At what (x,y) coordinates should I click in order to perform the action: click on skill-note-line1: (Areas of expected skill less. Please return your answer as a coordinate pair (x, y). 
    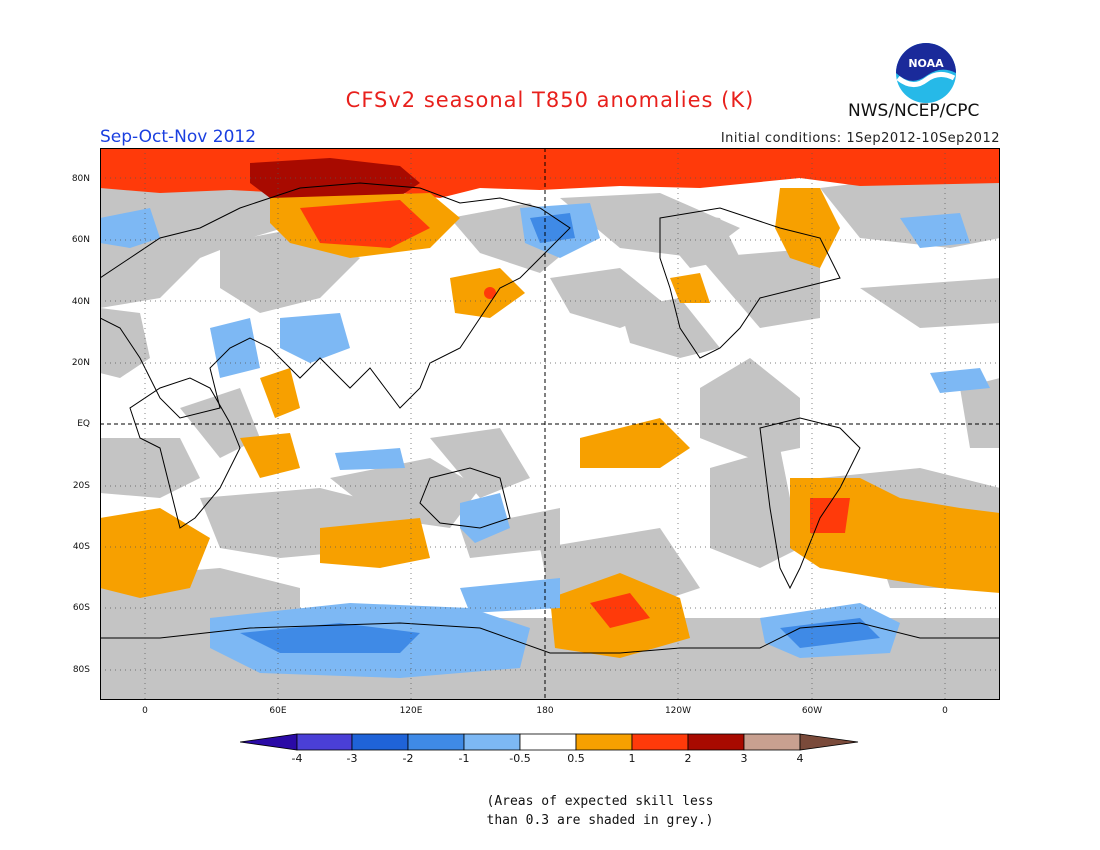
    Looking at the image, I should click on (600, 801).